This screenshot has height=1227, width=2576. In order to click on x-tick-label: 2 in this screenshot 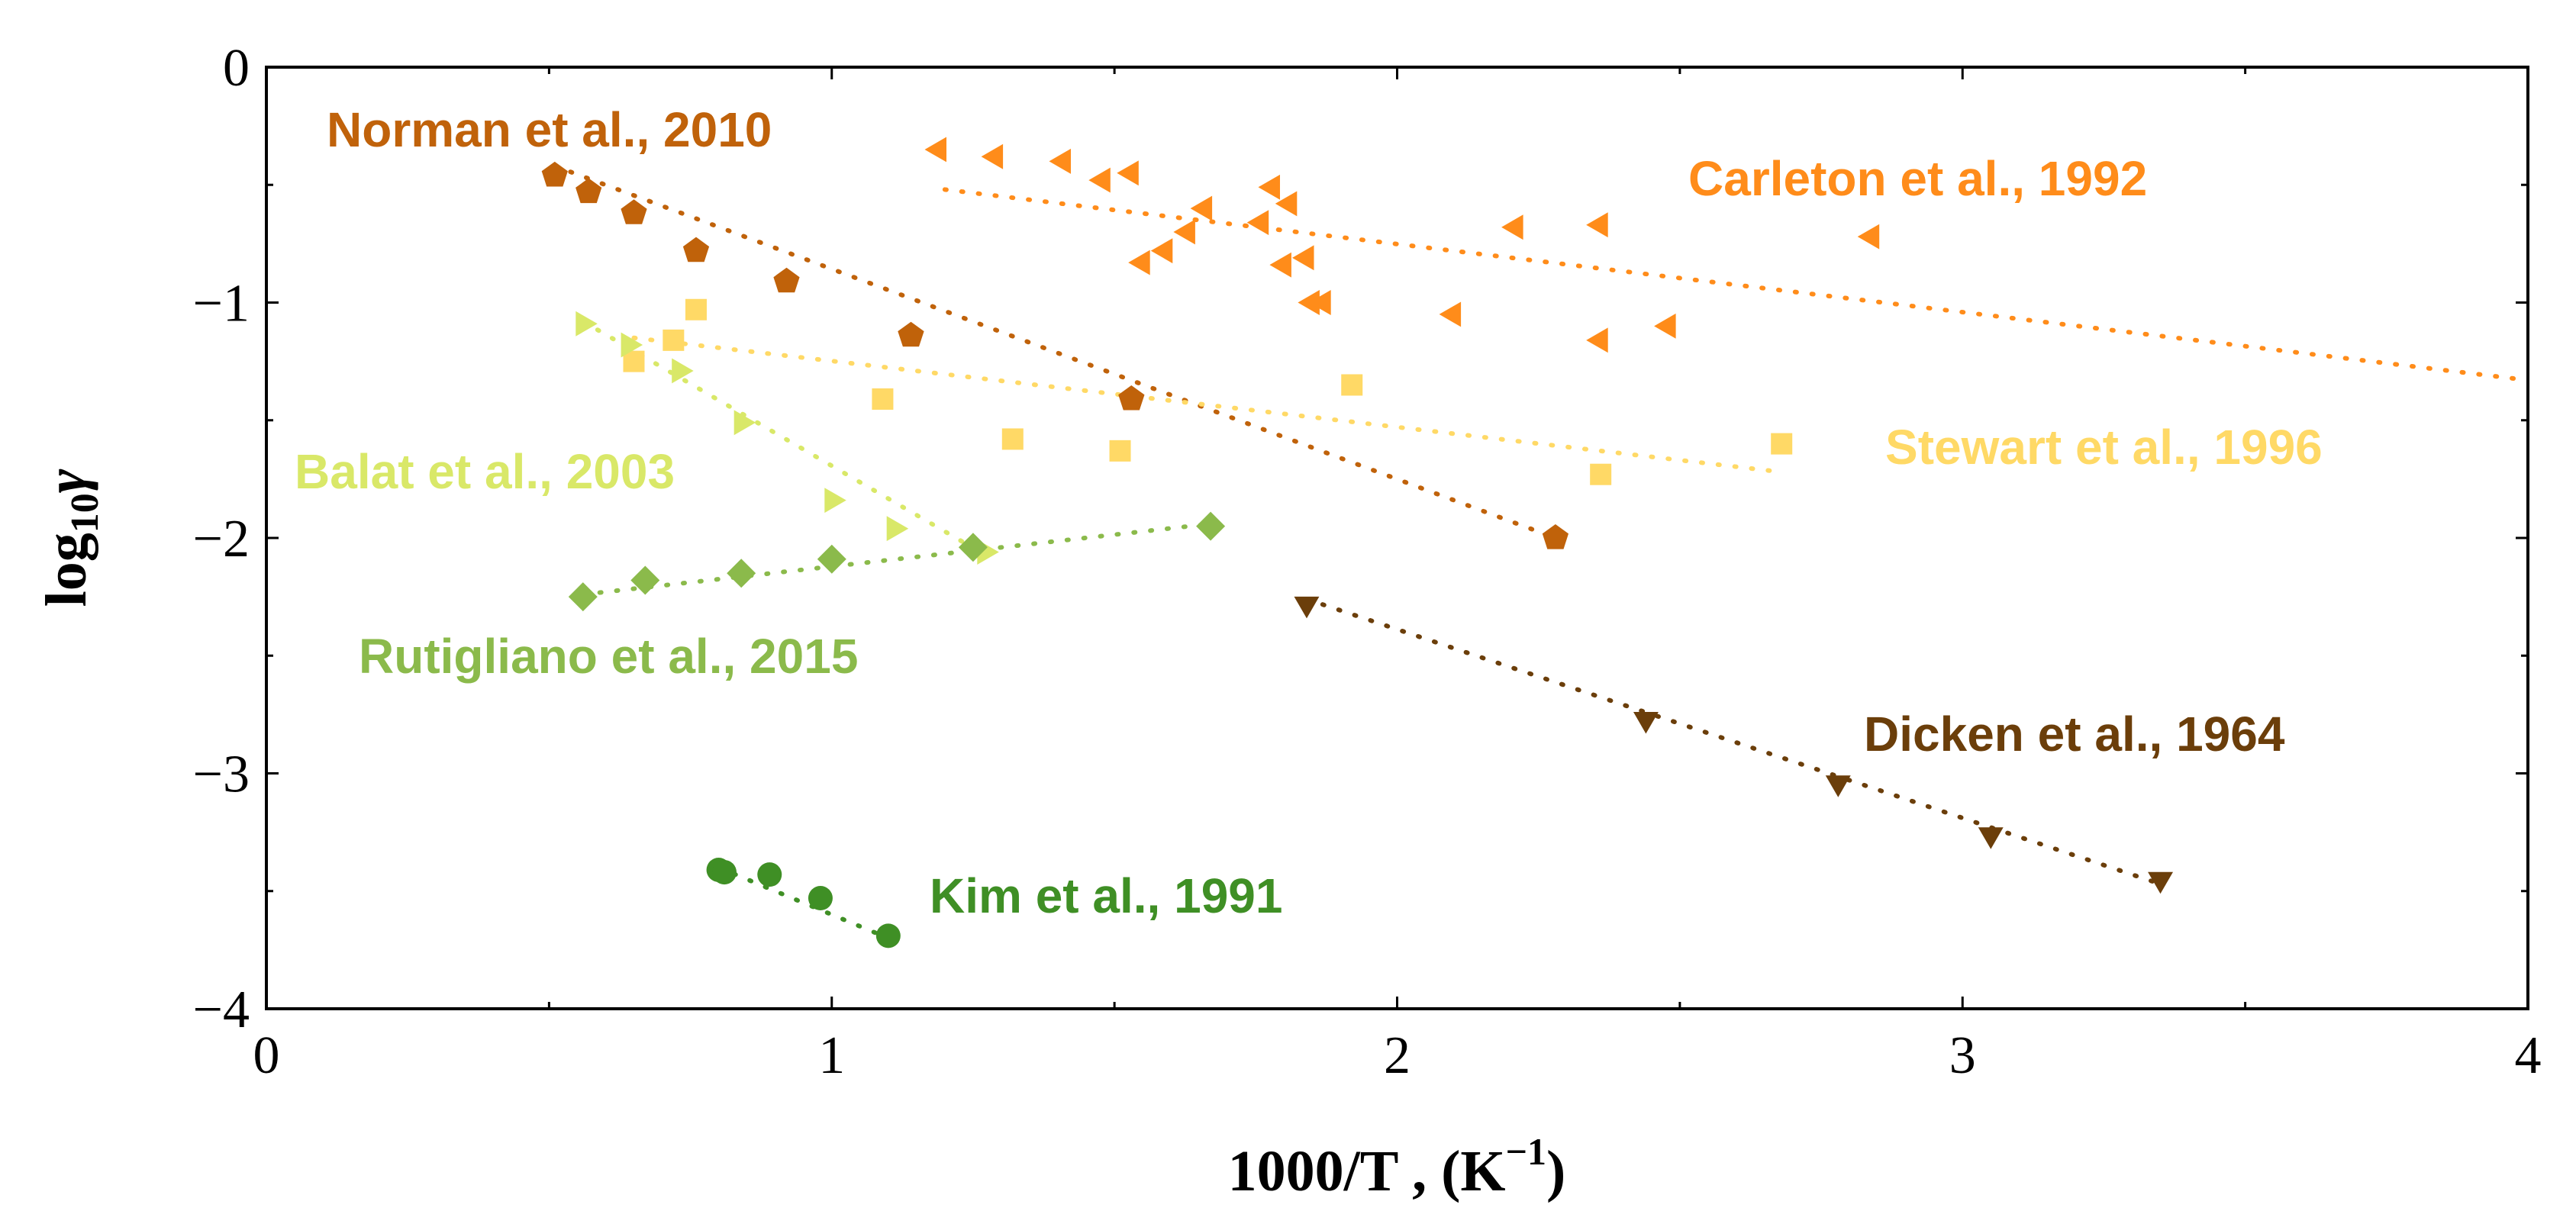, I will do `click(1398, 1055)`.